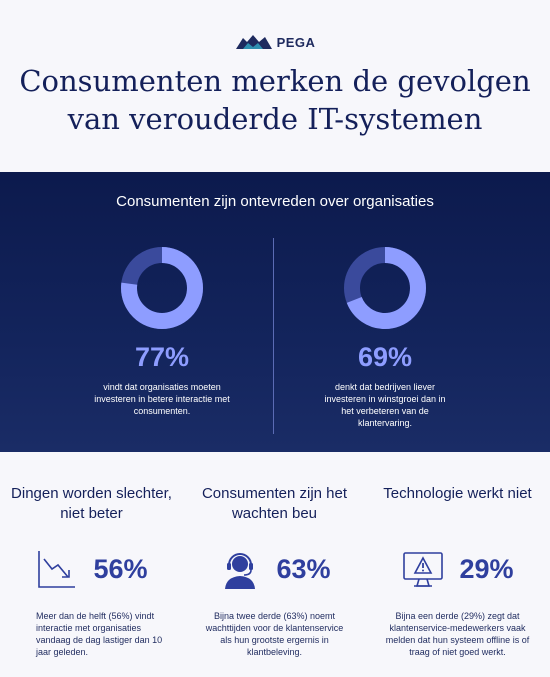 The image size is (550, 677). I want to click on column-worse-title: Dingen worden slechter, niet beter, so click(91, 503).